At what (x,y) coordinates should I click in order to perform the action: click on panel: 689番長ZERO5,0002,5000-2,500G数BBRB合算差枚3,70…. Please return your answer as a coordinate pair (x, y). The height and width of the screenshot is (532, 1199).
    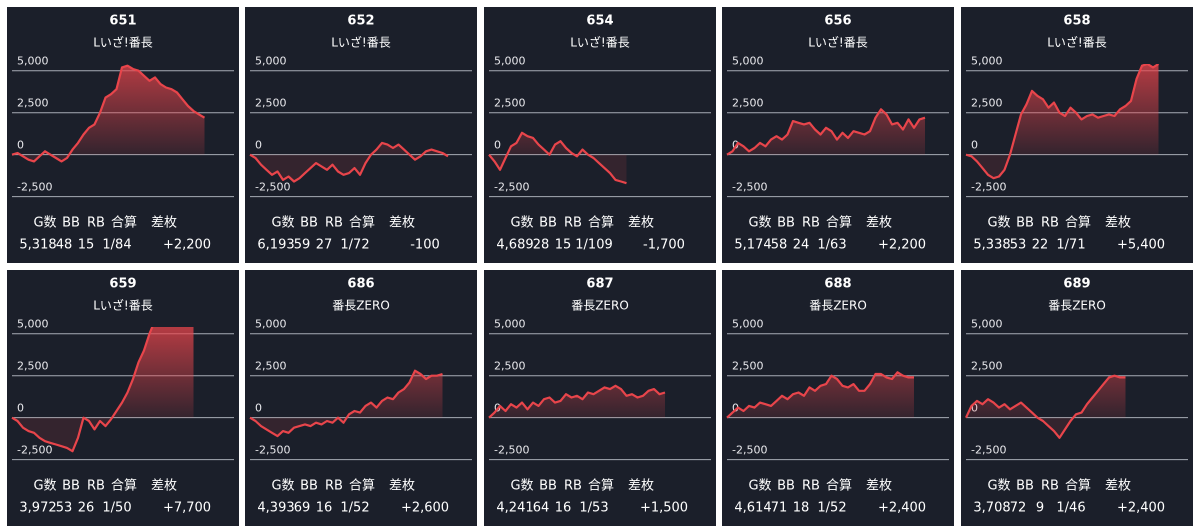
    Looking at the image, I should click on (1077, 398).